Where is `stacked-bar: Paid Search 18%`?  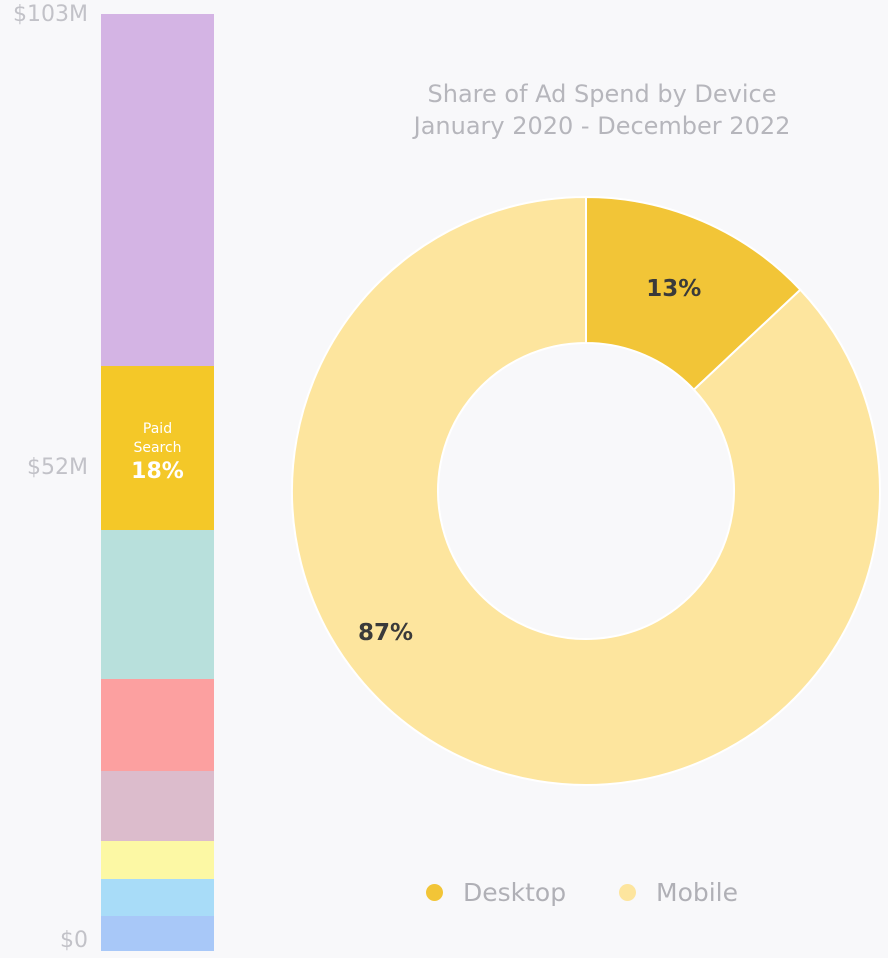 stacked-bar: Paid Search 18% is located at coordinates (157, 482).